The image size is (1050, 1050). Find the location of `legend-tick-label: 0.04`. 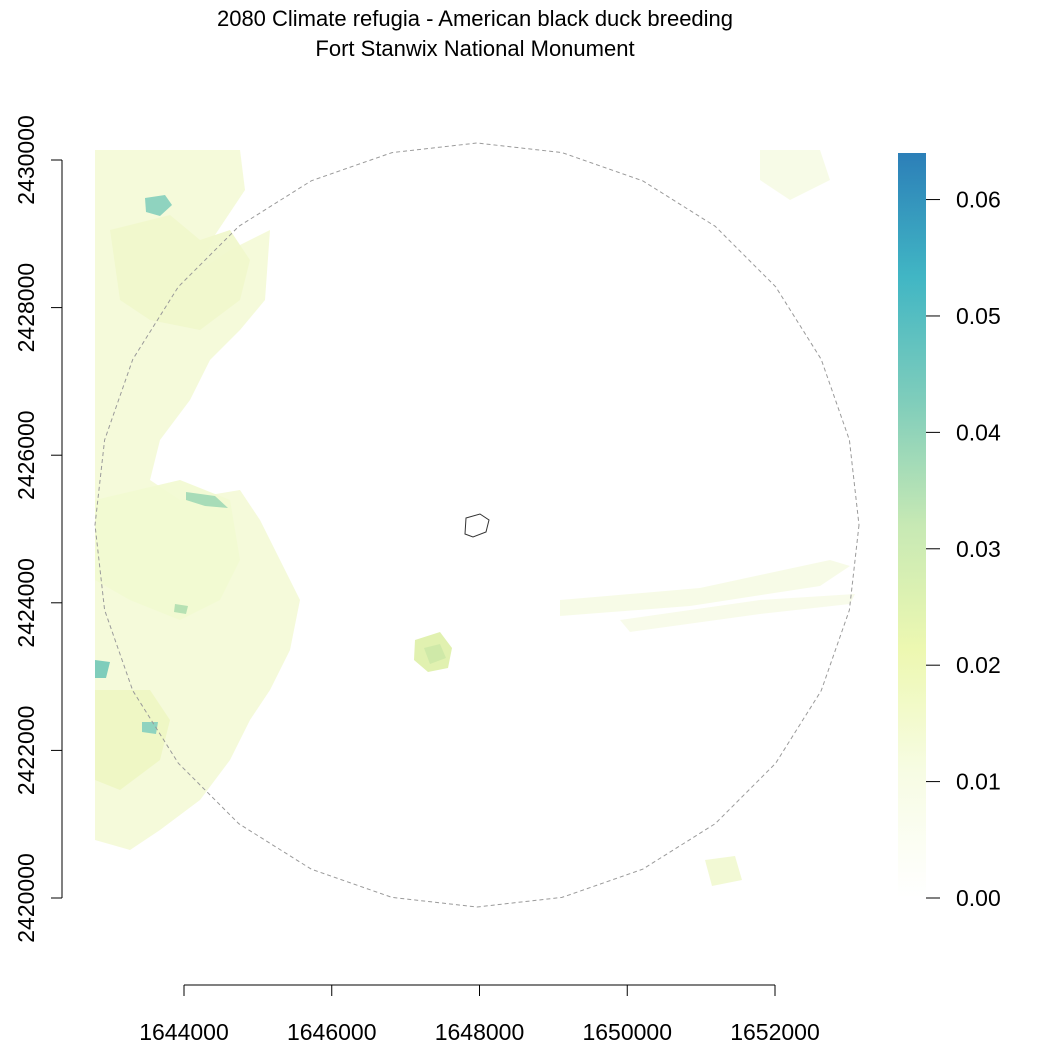

legend-tick-label: 0.04 is located at coordinates (978, 432).